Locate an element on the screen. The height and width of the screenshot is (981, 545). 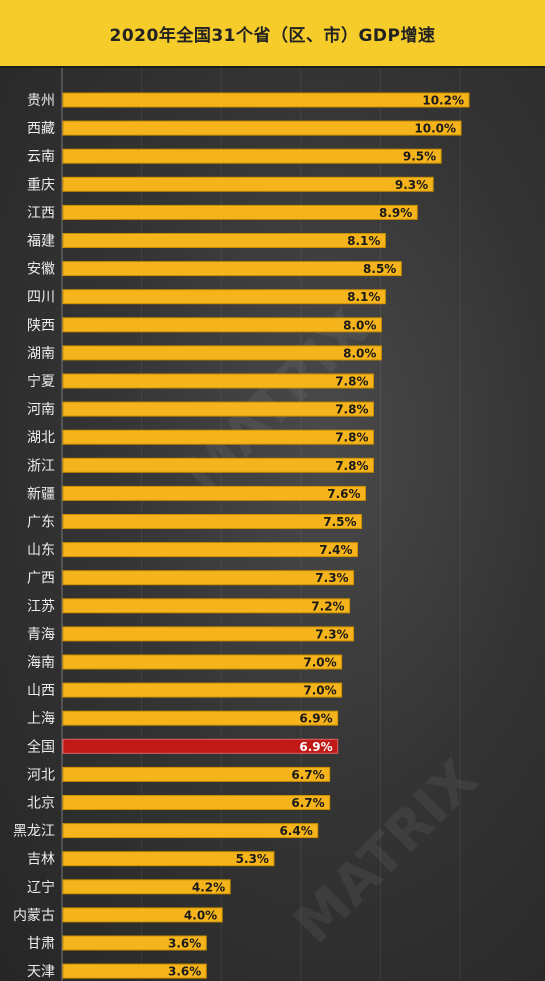
category-label: 河南 is located at coordinates (41, 410).